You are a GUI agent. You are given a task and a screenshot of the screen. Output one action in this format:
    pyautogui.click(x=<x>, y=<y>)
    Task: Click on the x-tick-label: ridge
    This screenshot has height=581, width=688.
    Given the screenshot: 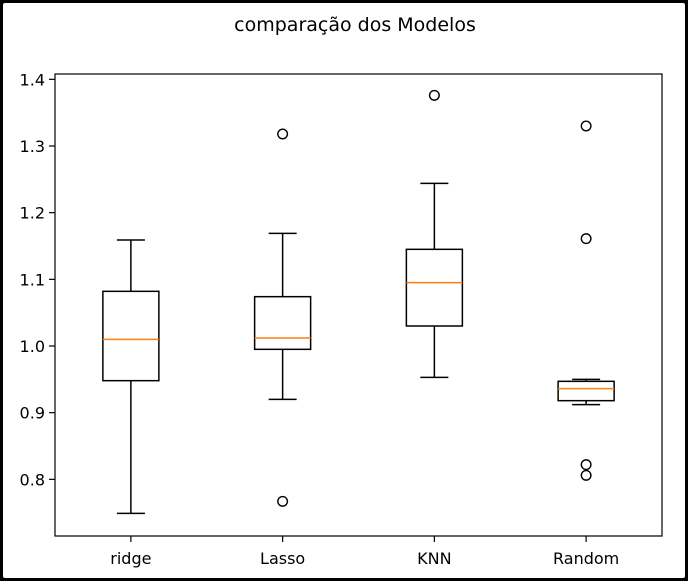 What is the action you would take?
    pyautogui.click(x=130, y=558)
    